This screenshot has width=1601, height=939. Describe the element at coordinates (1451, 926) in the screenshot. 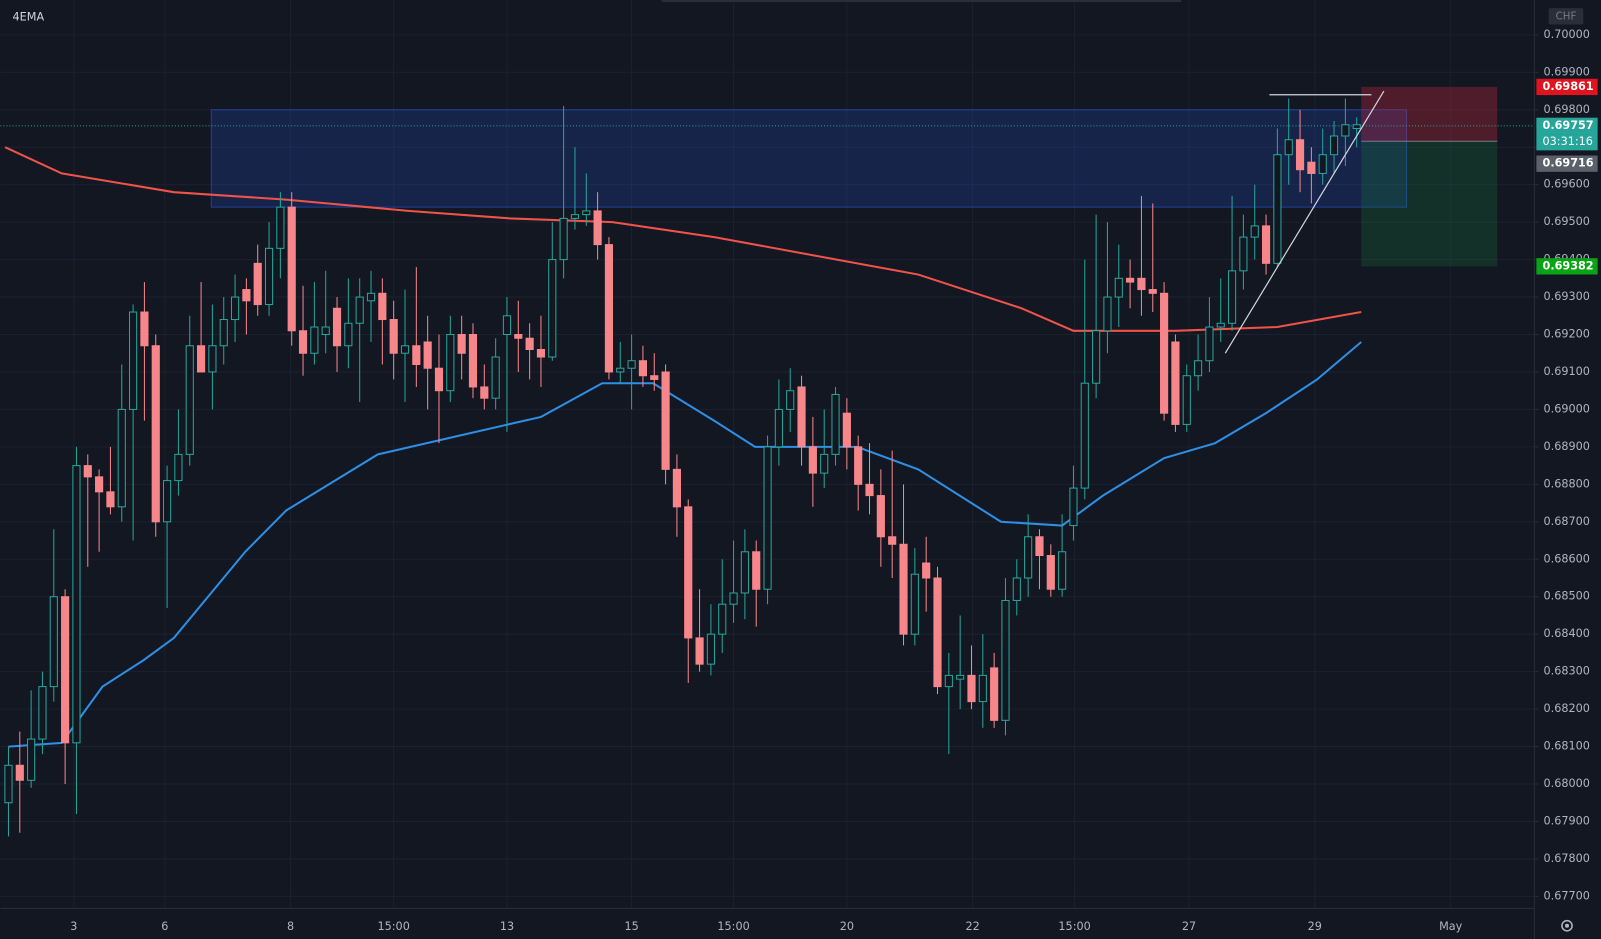

I see `x-tick-label: May` at that location.